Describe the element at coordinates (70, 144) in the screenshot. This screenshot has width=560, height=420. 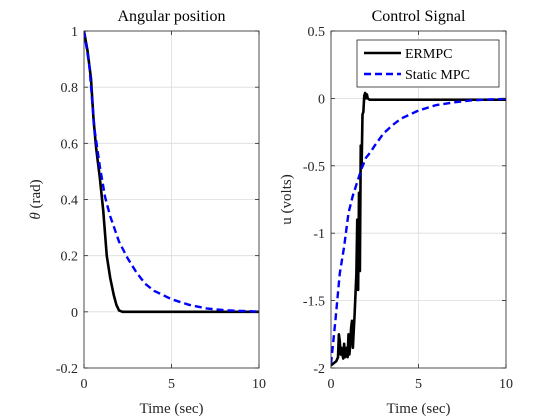
I see `y-tick-label: 0.6` at that location.